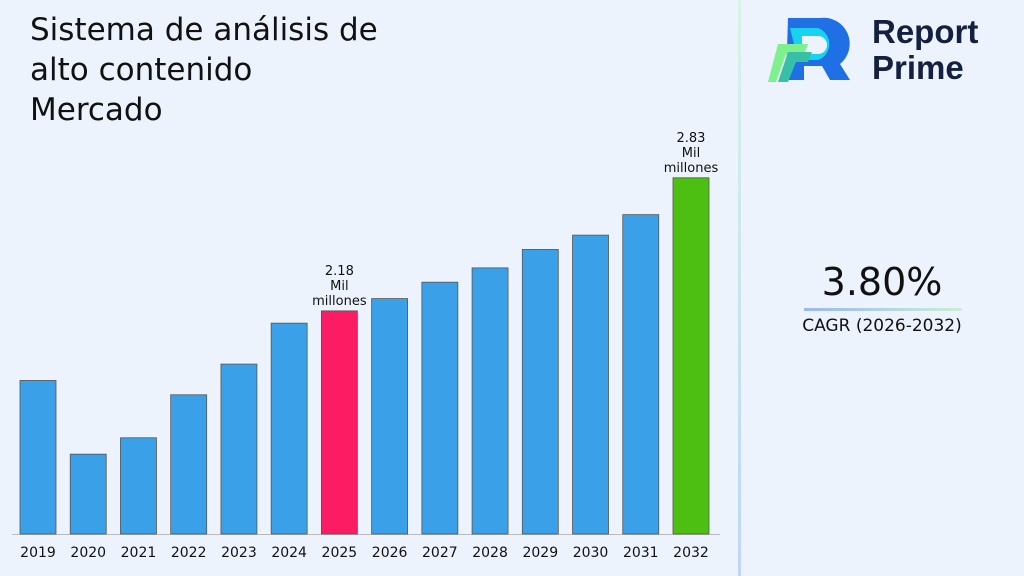 This screenshot has height=576, width=1024. What do you see at coordinates (809, 49) in the screenshot?
I see `report-prime-logo-icon` at bounding box center [809, 49].